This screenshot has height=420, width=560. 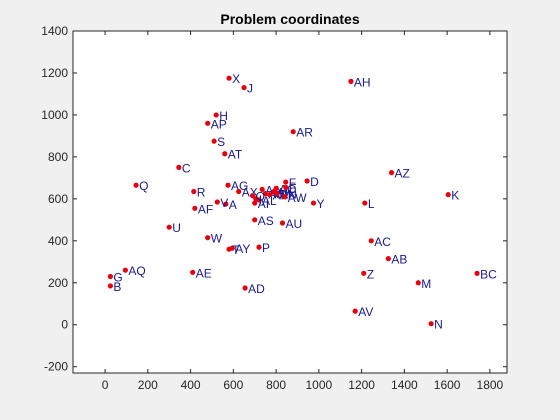 What do you see at coordinates (205, 209) in the screenshot?
I see `data-point-label: AF` at bounding box center [205, 209].